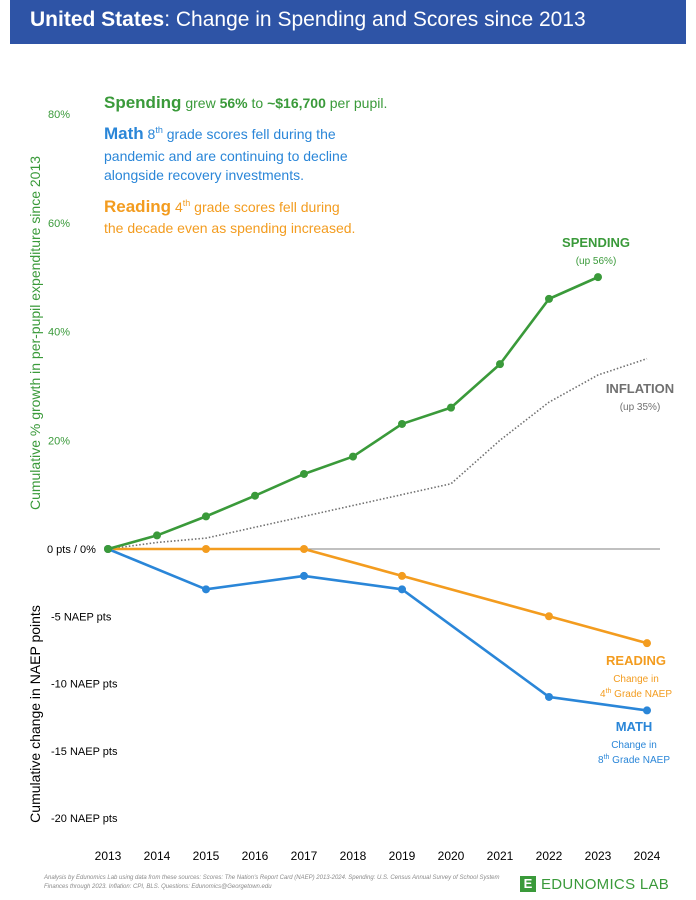 Image resolution: width=696 pixels, height=900 pixels. I want to click on y-axis-title-naep: Cumulative change in NAEP points, so click(35, 714).